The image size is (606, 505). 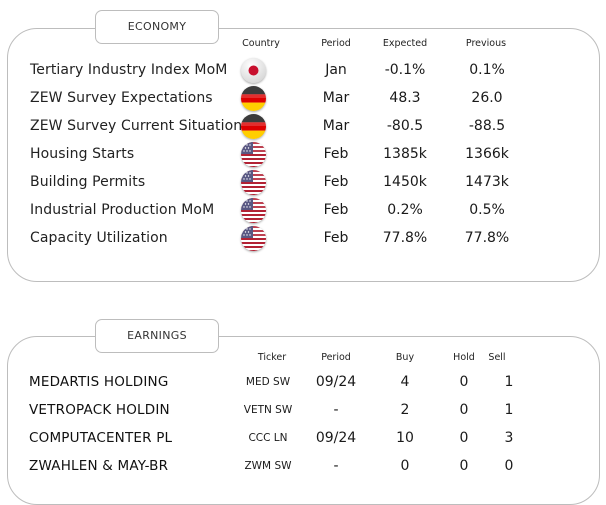 What do you see at coordinates (82, 154) in the screenshot?
I see `indicator-name: Housing Starts` at bounding box center [82, 154].